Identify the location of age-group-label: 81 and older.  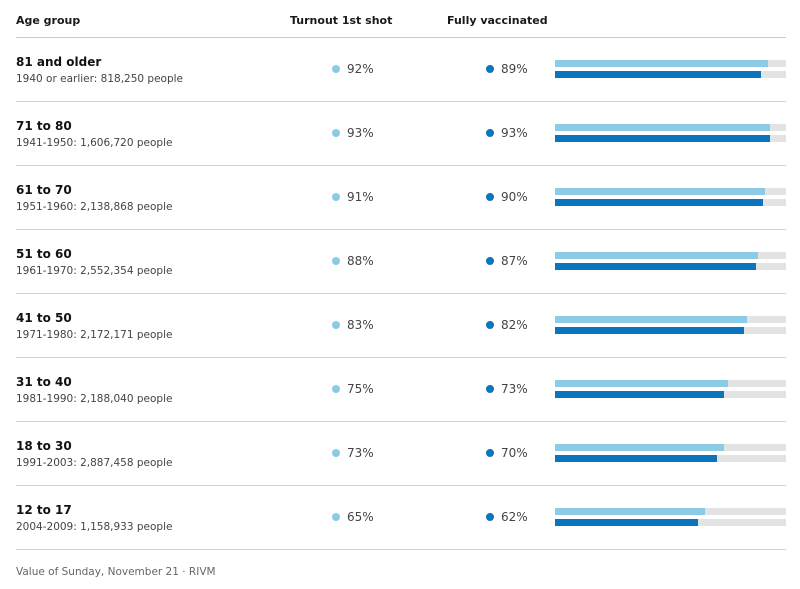
(59, 62).